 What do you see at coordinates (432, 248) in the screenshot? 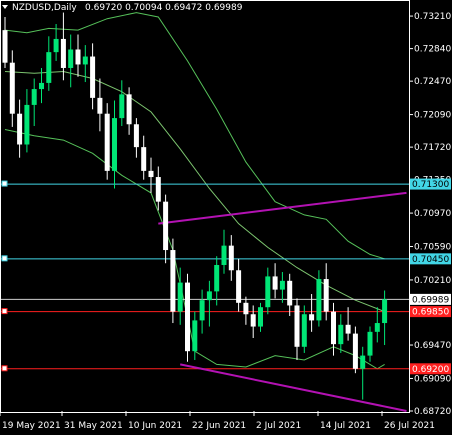
I see `price-tick-label: 0.70590` at bounding box center [432, 248].